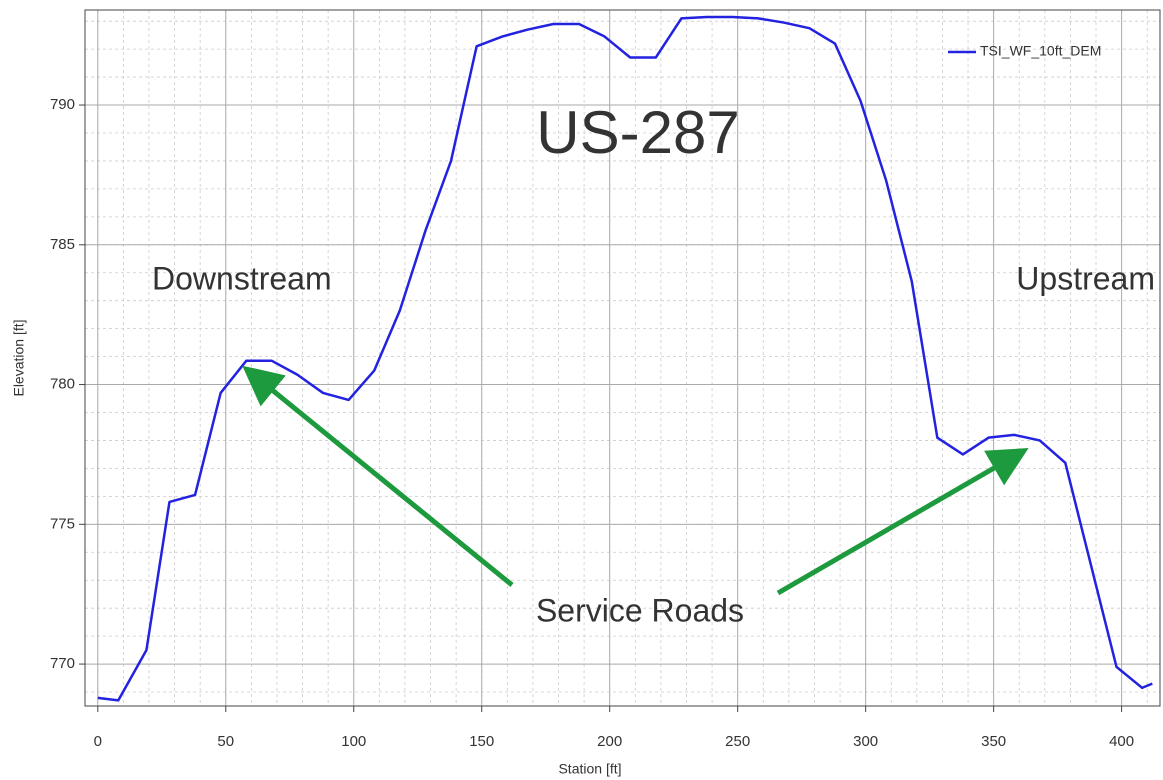  Describe the element at coordinates (993, 741) in the screenshot. I see `x-tick-label: 350` at that location.